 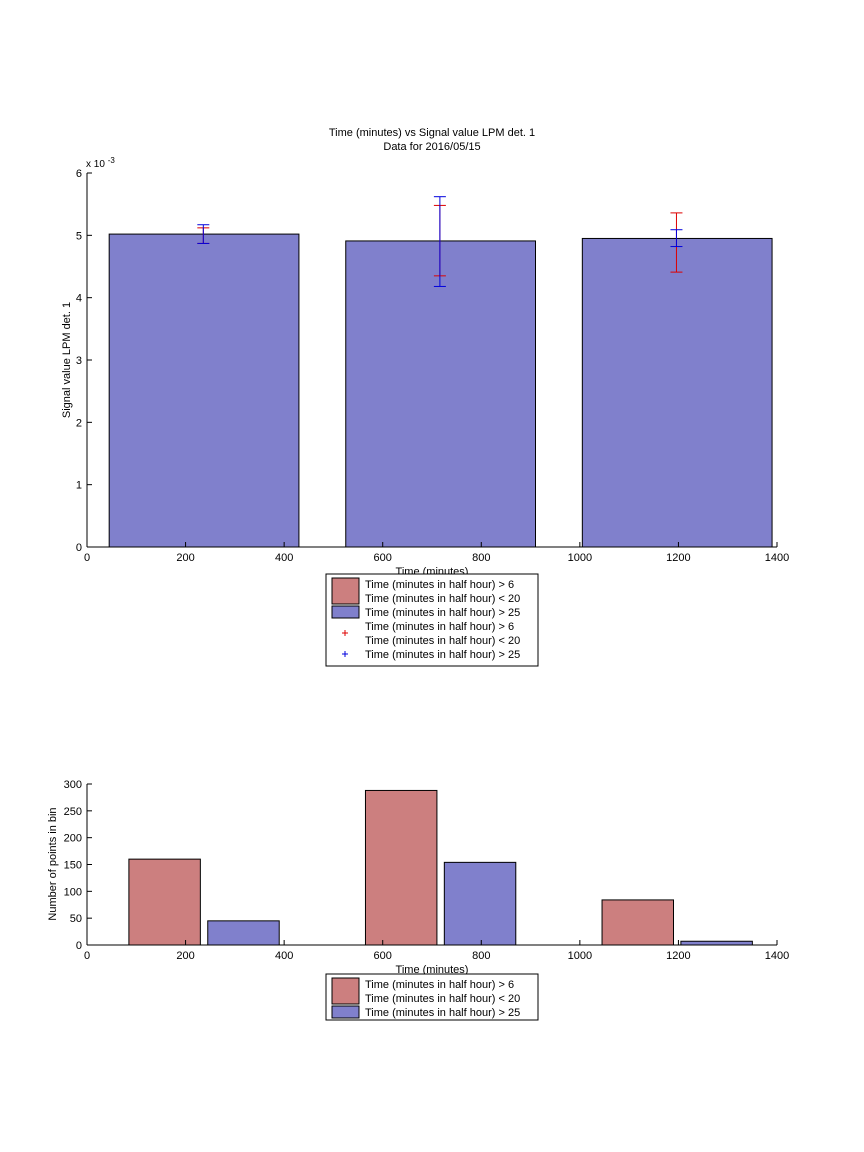 What do you see at coordinates (79, 236) in the screenshot?
I see `y-tick-label-5: 5` at bounding box center [79, 236].